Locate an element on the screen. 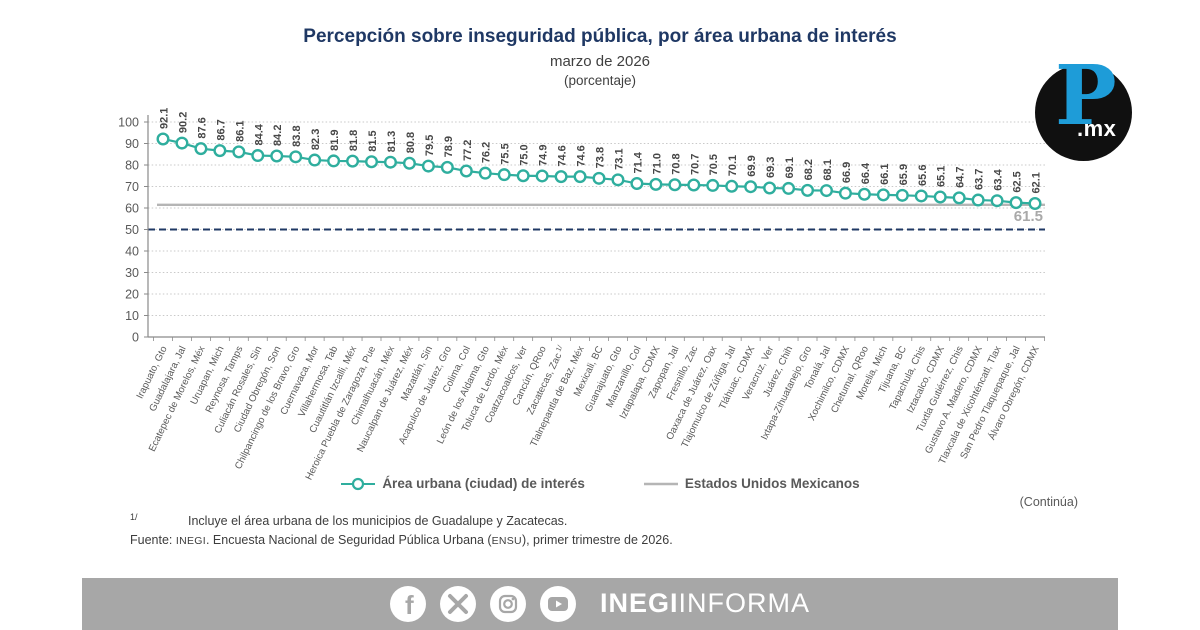 The image size is (1200, 630). value-label: 83.8 is located at coordinates (297, 135).